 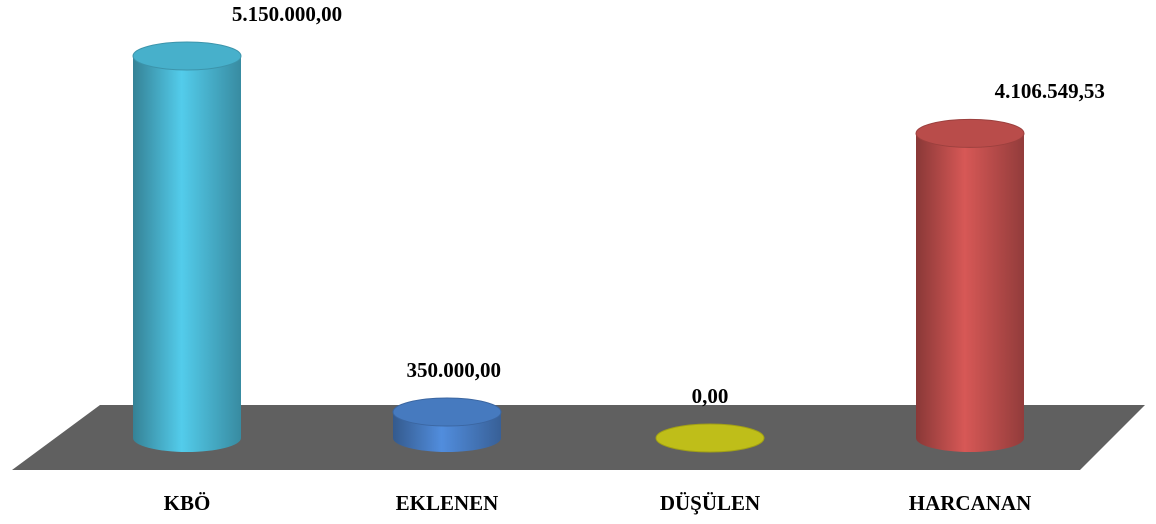 What do you see at coordinates (578, 437) in the screenshot?
I see `floor` at bounding box center [578, 437].